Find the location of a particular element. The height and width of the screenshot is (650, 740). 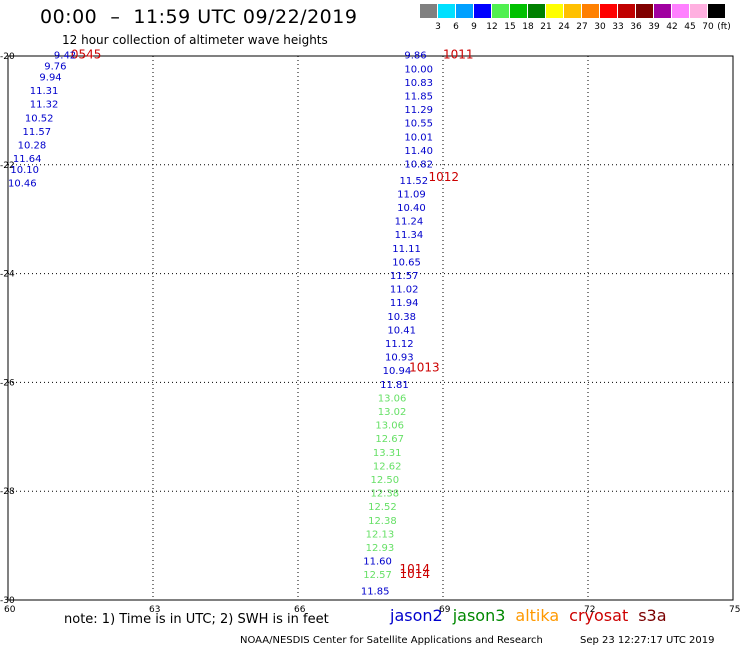

wave-height-value: 10.94 is located at coordinates (397, 371).